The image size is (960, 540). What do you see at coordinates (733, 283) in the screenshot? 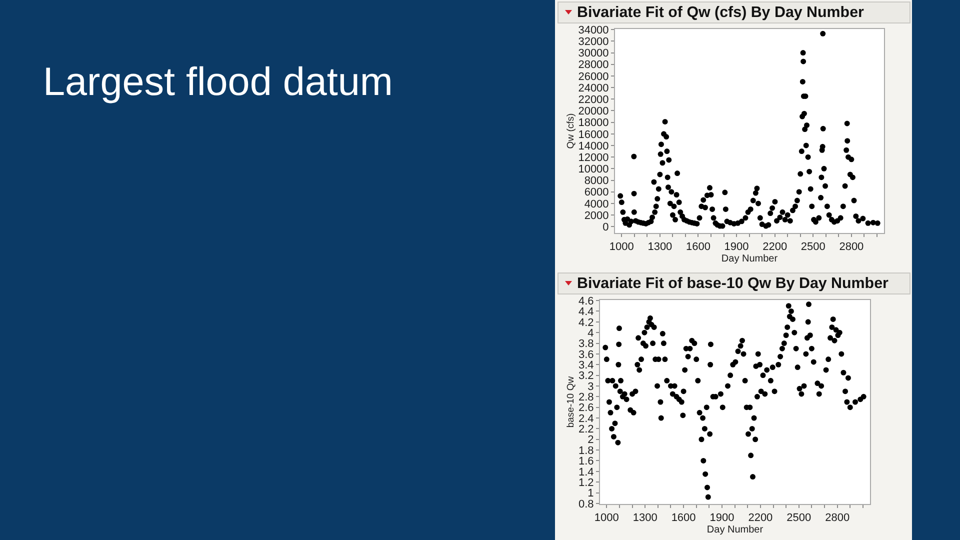
I see `chart-title: Bivariate Fit of base-10 Qw By Day Number` at bounding box center [733, 283].